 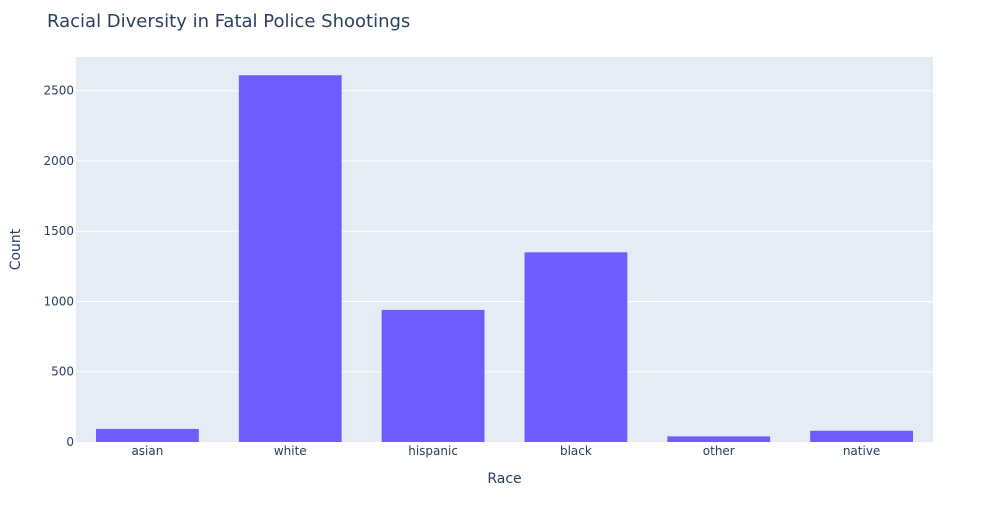 I want to click on x-tick-label: native, so click(x=861, y=451).